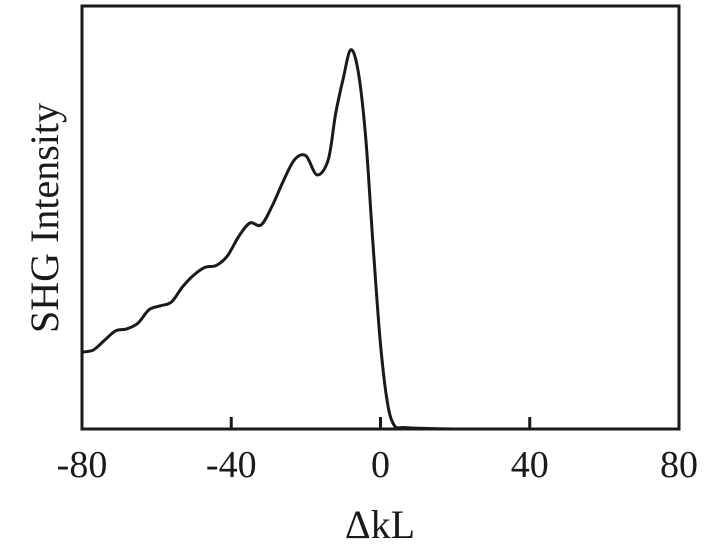 The image size is (710, 549). I want to click on x-ticks, so click(380, 423).